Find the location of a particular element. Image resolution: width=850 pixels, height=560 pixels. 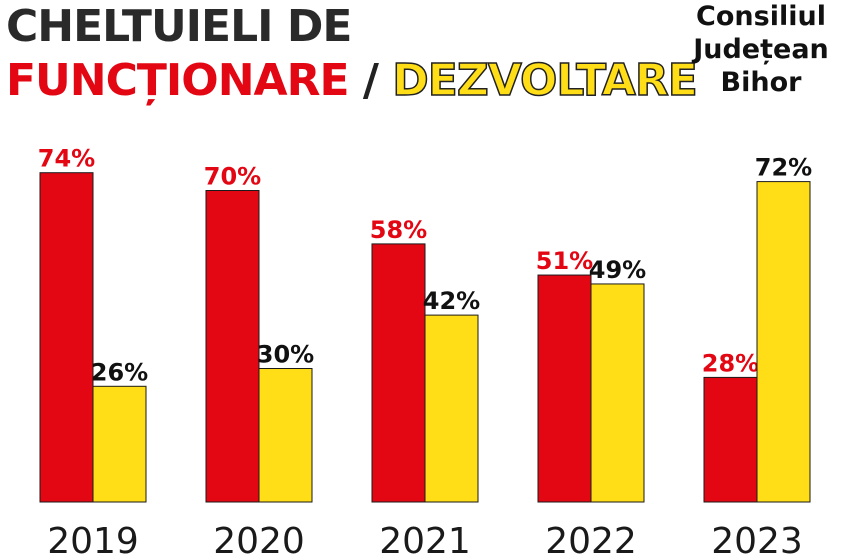

bar-dezvoltare-2019 is located at coordinates (119, 444).